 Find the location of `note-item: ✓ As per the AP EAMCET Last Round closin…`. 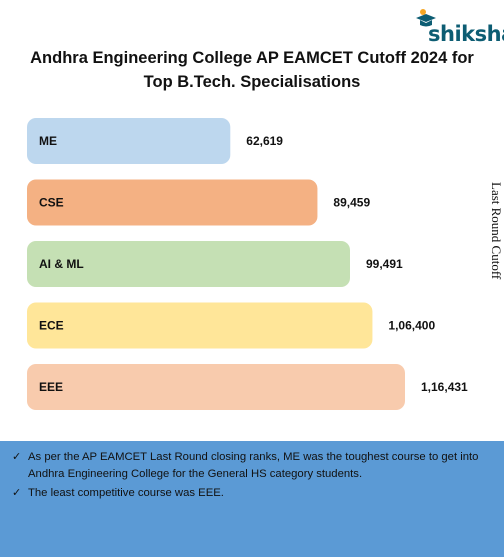

note-item: ✓ As per the AP EAMCET Last Round closin… is located at coordinates (253, 466).